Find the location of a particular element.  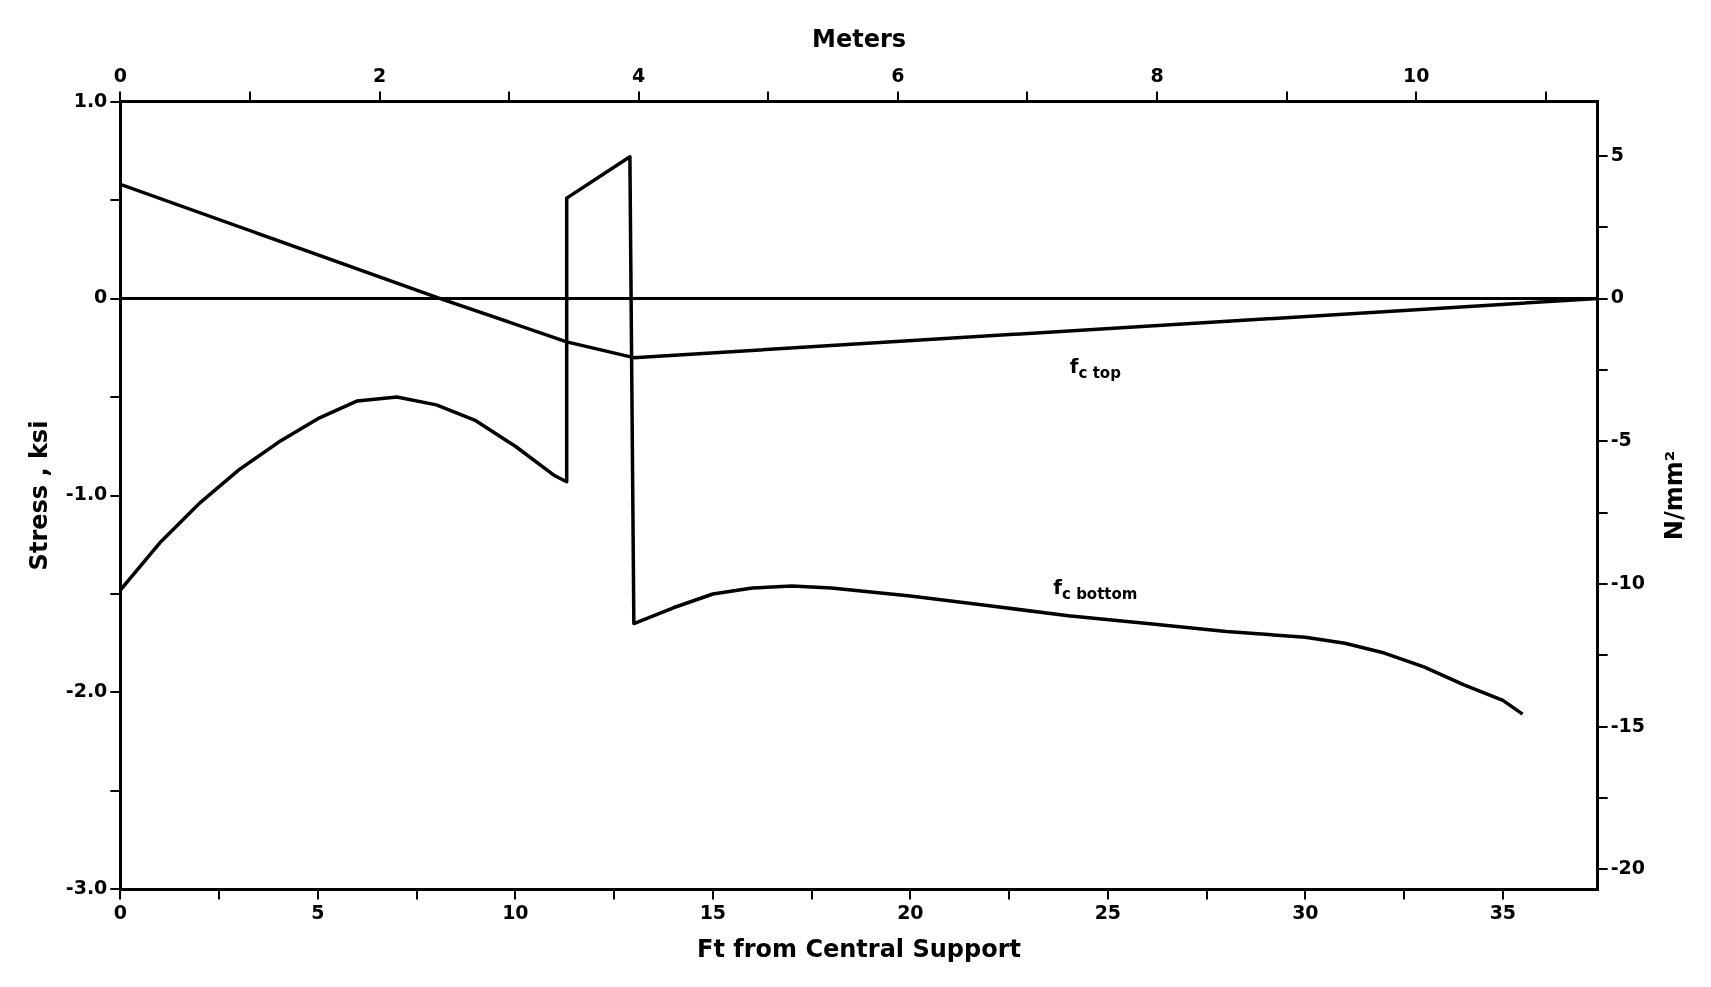

y-tick-label: 1.0 is located at coordinates (90, 99).